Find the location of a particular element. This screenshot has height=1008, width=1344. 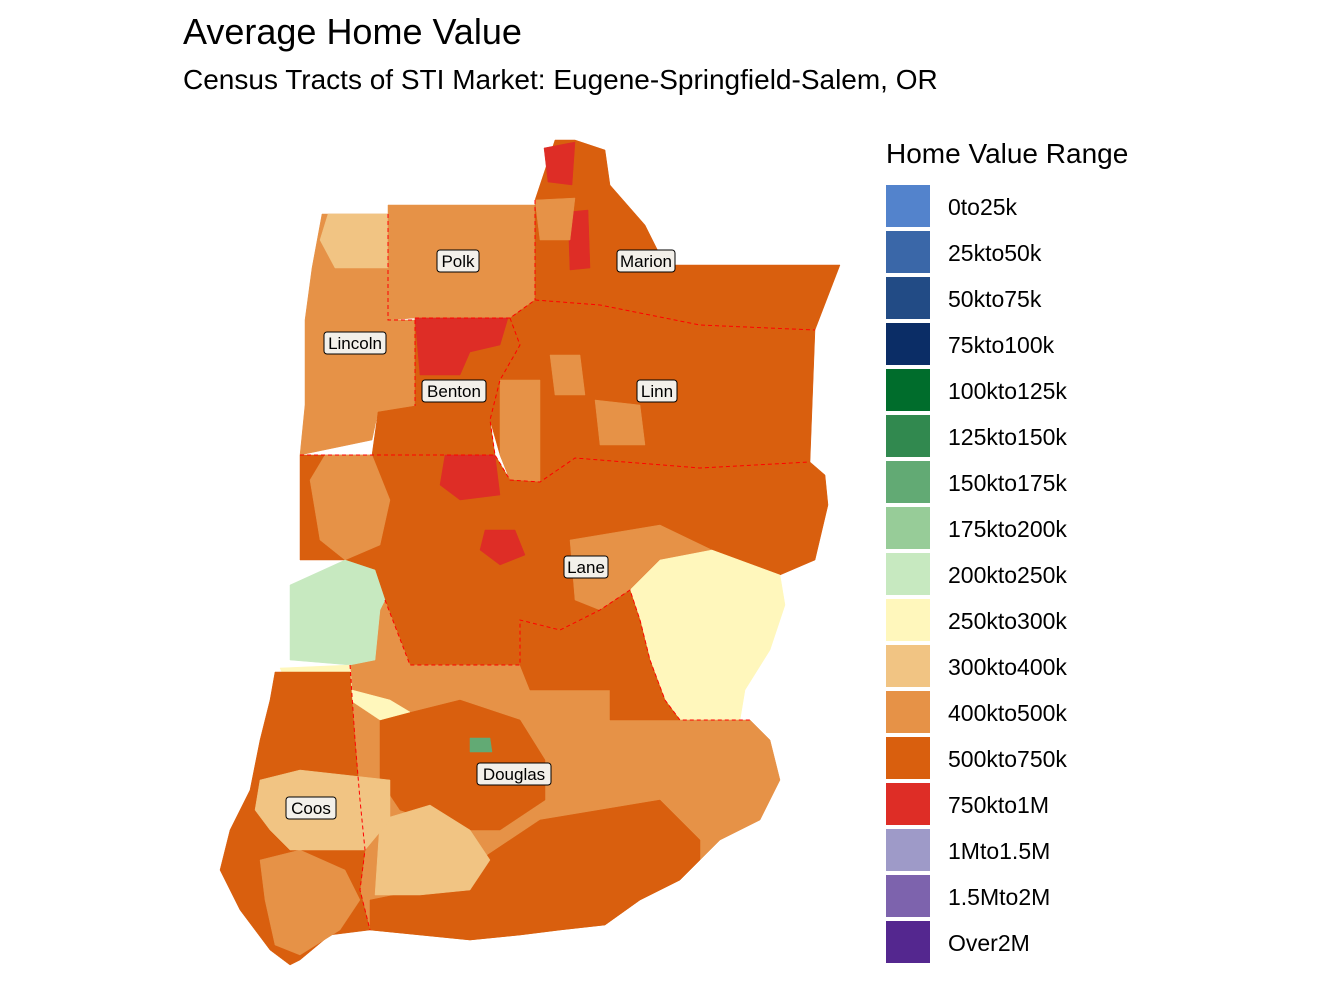

svg-text: Lincoln is located at coordinates (355, 343).